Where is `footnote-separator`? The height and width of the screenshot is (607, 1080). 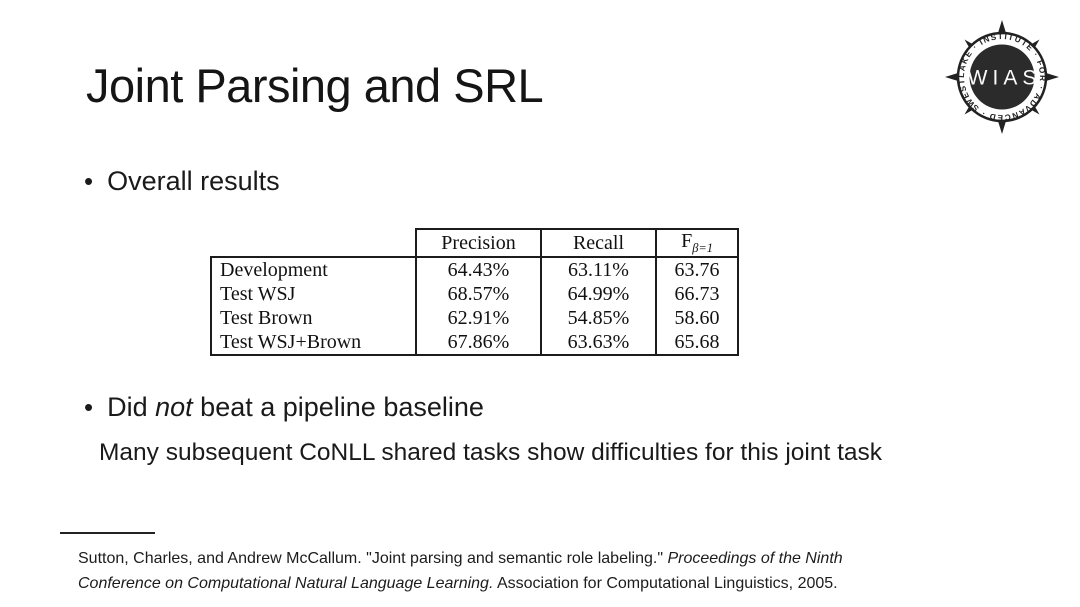
footnote-separator is located at coordinates (107, 533).